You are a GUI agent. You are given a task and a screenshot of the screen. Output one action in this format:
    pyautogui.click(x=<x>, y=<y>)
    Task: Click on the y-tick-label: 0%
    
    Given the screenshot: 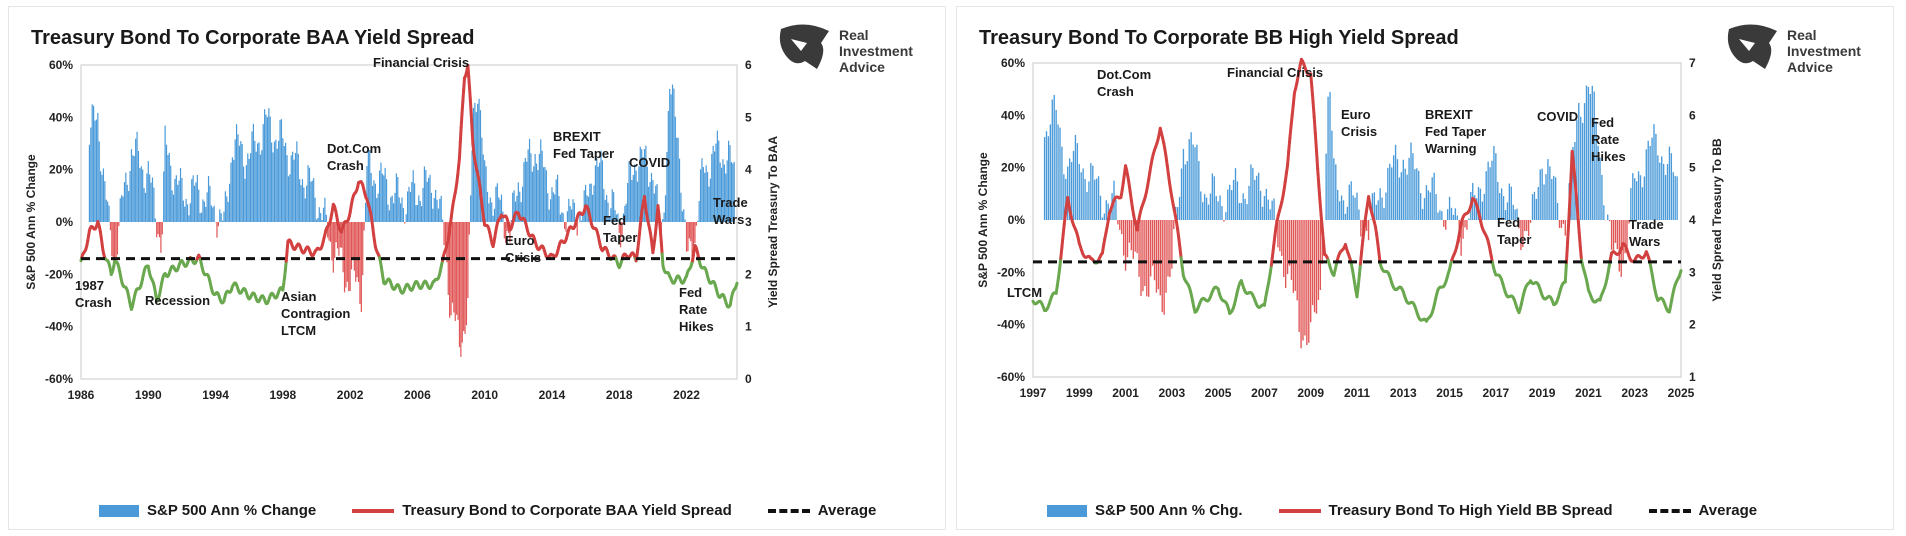 What is the action you would take?
    pyautogui.click(x=65, y=222)
    